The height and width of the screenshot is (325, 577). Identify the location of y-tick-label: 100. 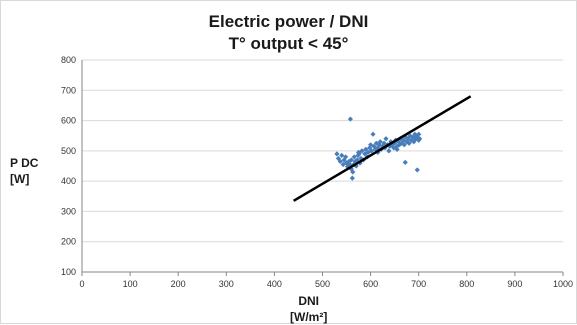
(68, 272).